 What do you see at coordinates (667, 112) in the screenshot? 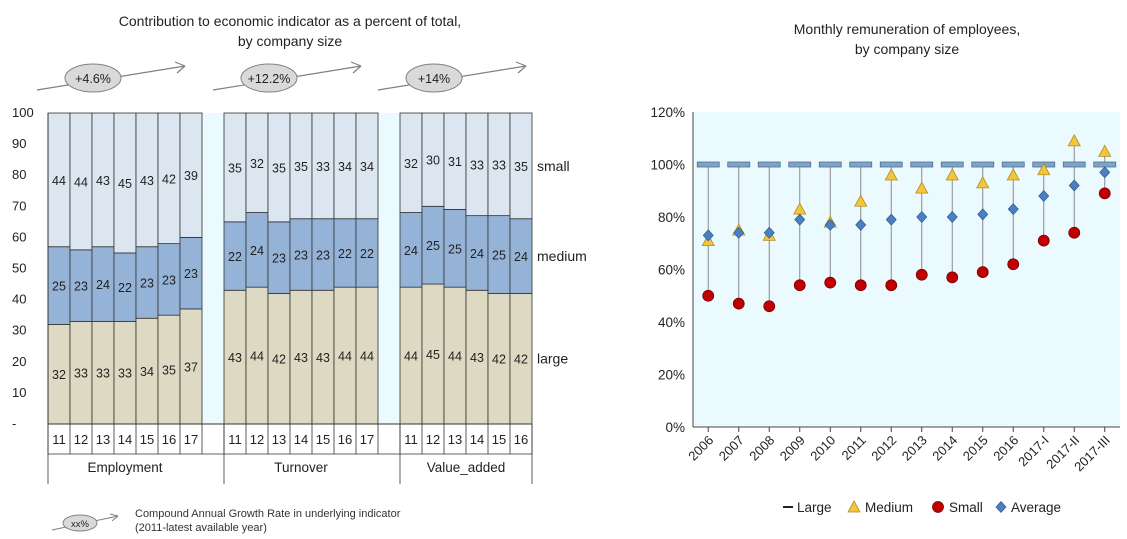
I see `y-tick-label: 120%` at bounding box center [667, 112].